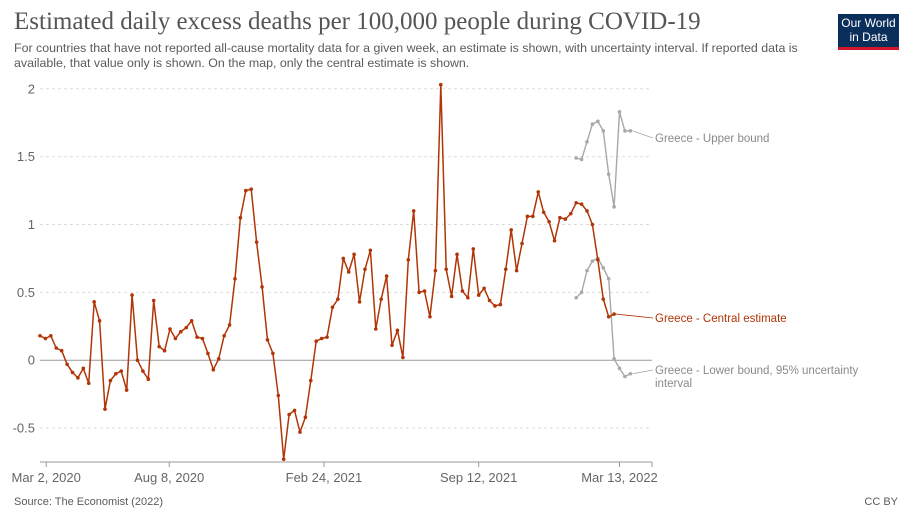  I want to click on logo-line-1: Our World, so click(868, 23).